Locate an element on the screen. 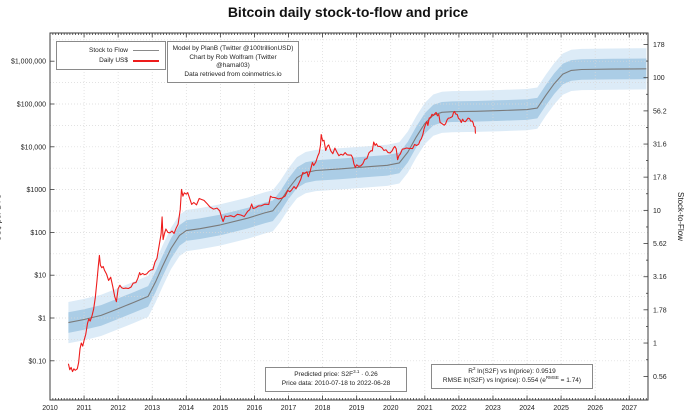 This screenshot has width=696, height=418. svg-text: 2027 is located at coordinates (629, 408).